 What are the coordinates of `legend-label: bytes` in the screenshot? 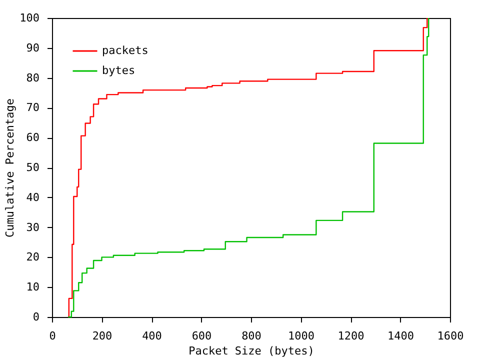 It's located at (119, 70).